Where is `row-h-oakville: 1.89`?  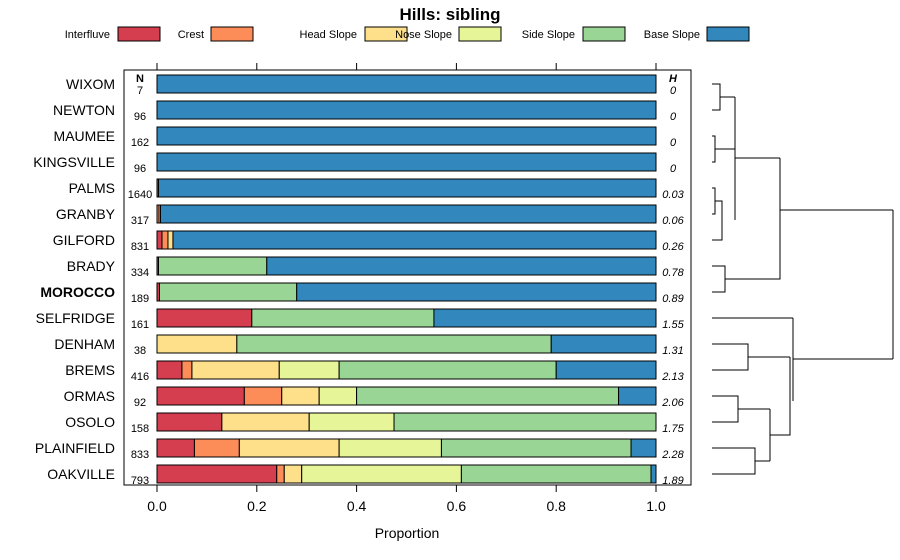 row-h-oakville: 1.89 is located at coordinates (672, 481).